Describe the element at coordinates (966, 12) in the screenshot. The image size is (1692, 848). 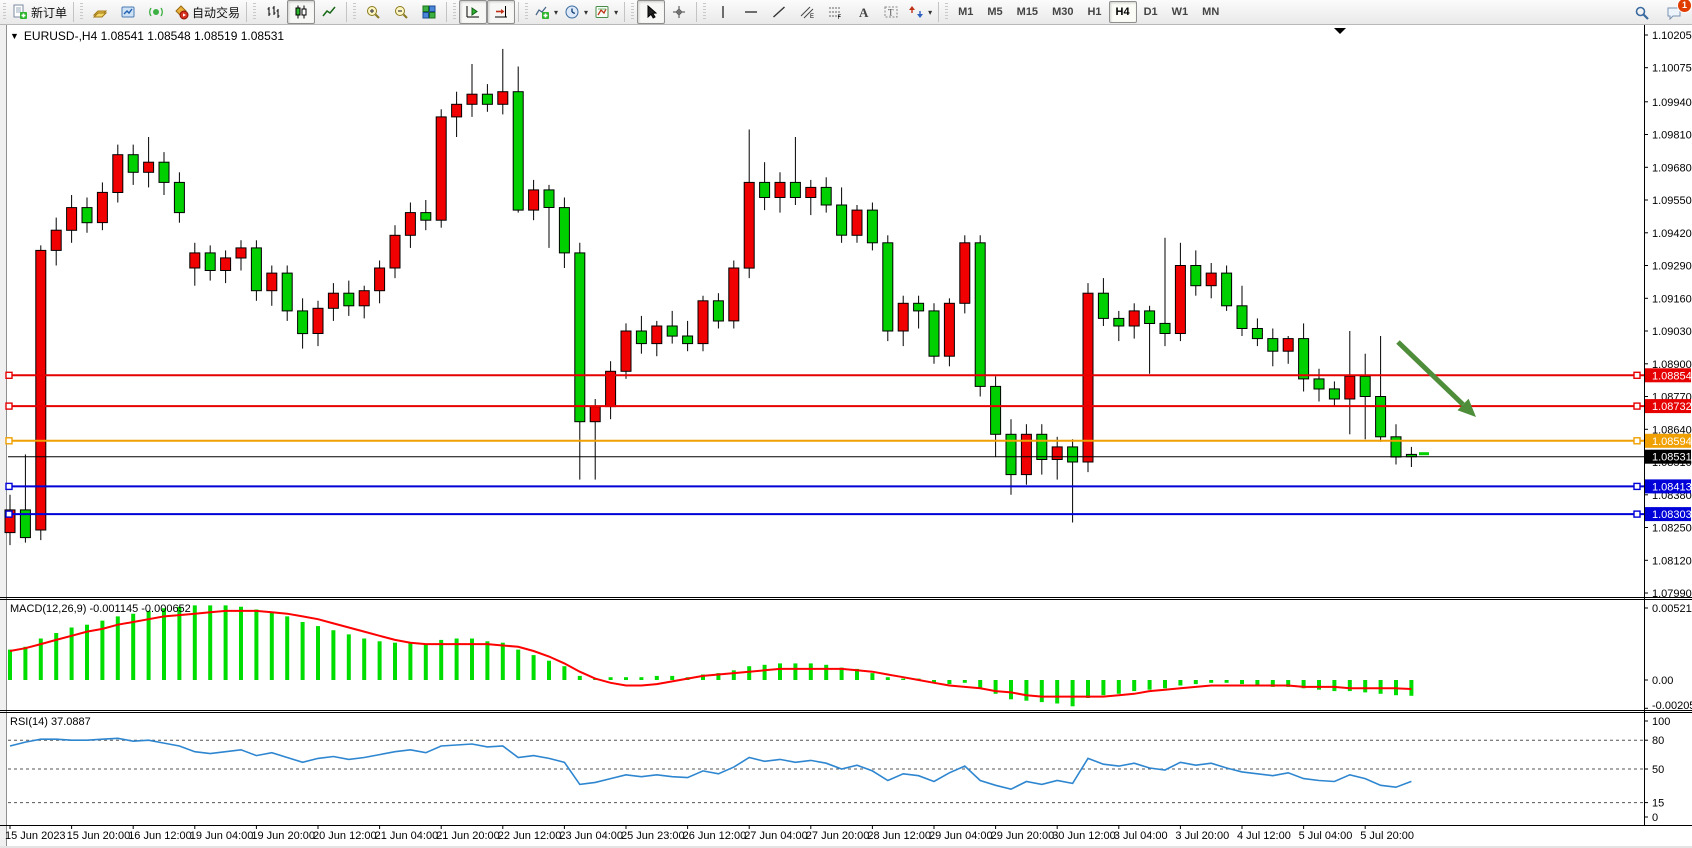
I see `timeframe-M1-button: M1` at that location.